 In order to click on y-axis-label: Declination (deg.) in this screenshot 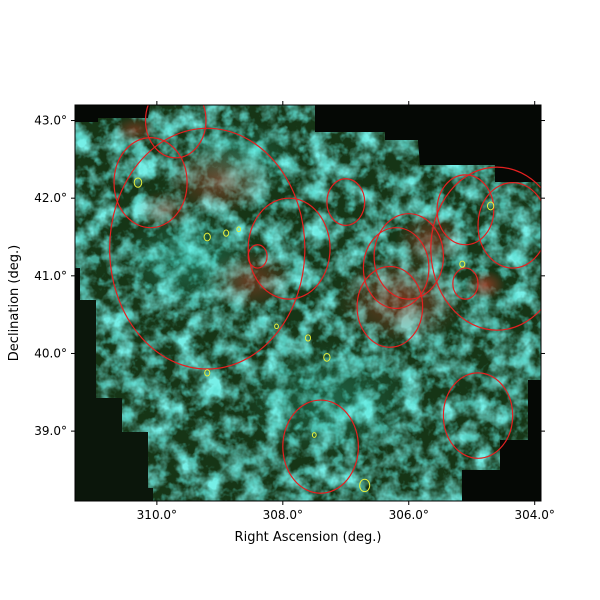, I will do `click(14, 303)`.